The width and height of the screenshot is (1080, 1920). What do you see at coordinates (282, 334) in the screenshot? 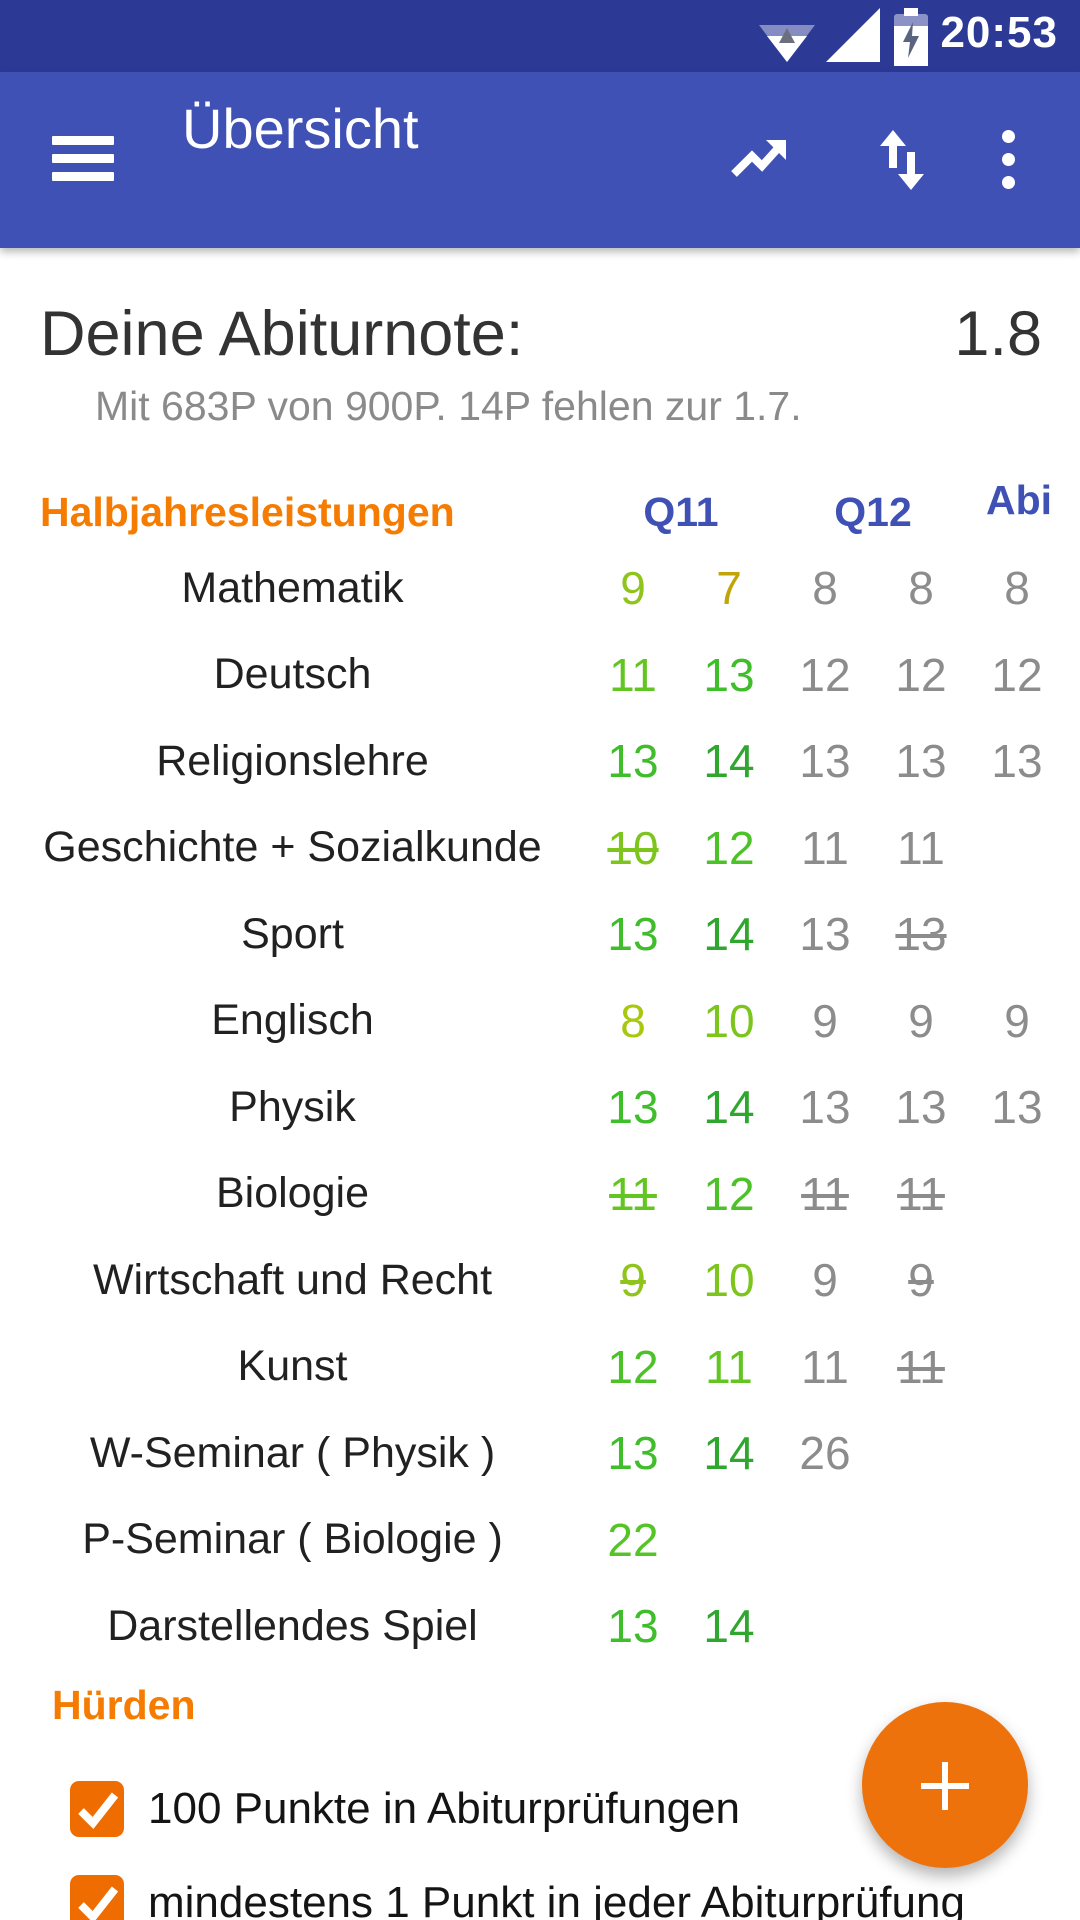
I see `abitur-grade-label: Deine Abiturnote:` at bounding box center [282, 334].